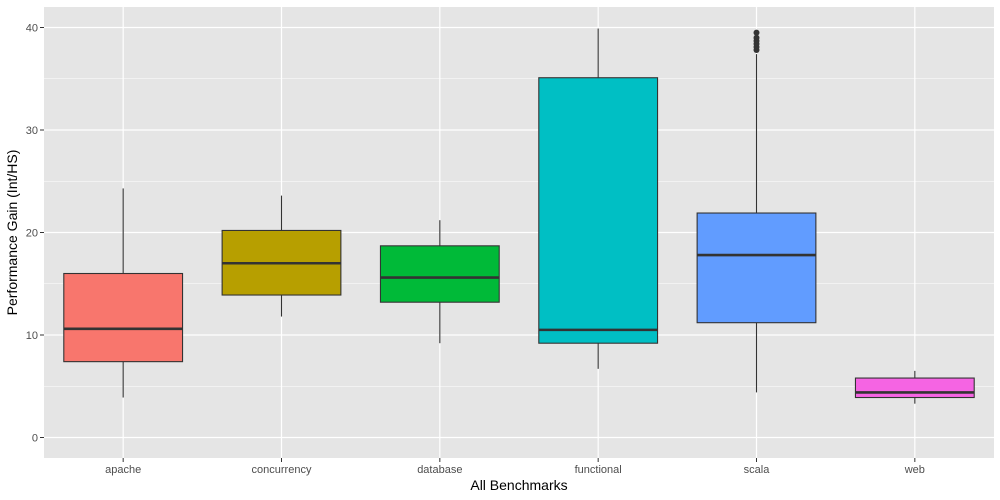 The image size is (1000, 500). Describe the element at coordinates (756, 211) in the screenshot. I see `box-scala` at that location.